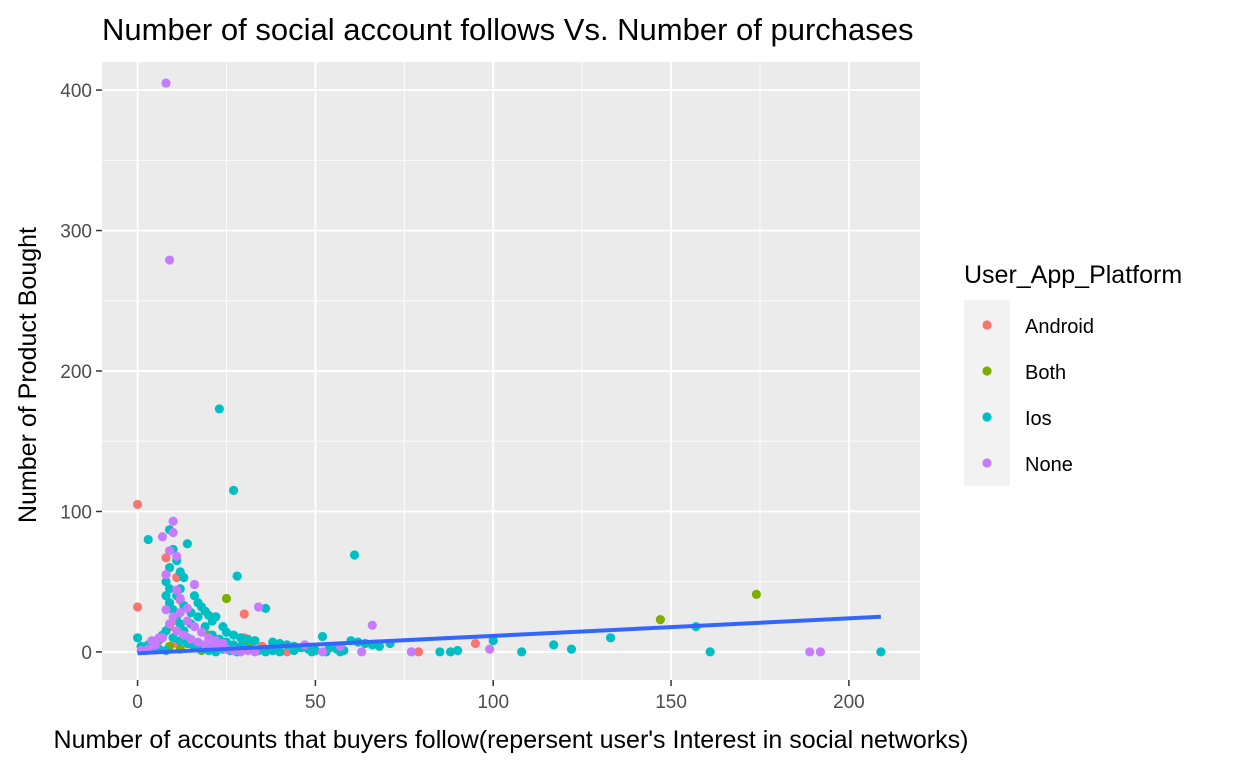  I want to click on legend-key-both, so click(987, 371).